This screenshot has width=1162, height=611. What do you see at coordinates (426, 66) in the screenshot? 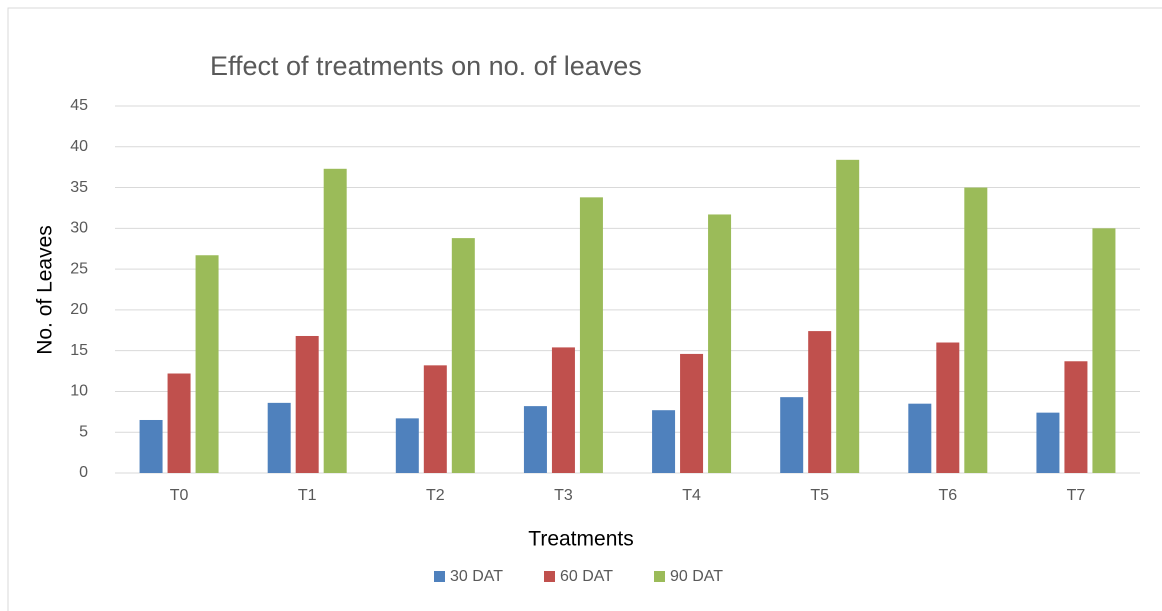
I see `chart-title: Effect of treatments on no. of leaves` at bounding box center [426, 66].